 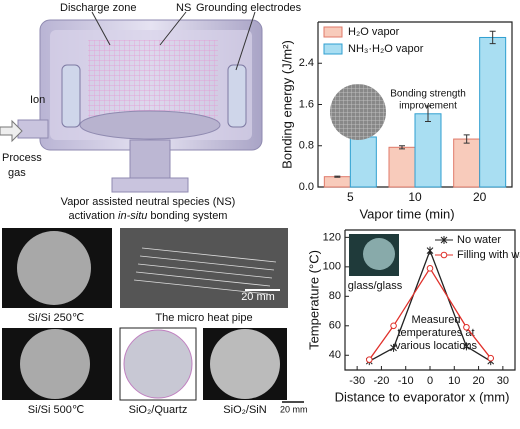 What do you see at coordinates (335, 355) in the screenshot?
I see `y-tick-label: 40` at bounding box center [335, 355].